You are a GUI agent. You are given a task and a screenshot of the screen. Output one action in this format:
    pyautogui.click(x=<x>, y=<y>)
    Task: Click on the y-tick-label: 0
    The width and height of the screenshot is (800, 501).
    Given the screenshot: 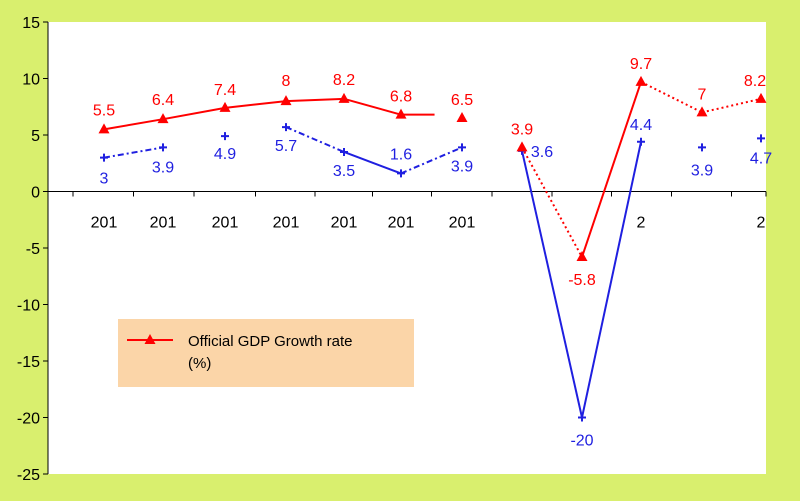 What is the action you would take?
    pyautogui.click(x=35, y=193)
    